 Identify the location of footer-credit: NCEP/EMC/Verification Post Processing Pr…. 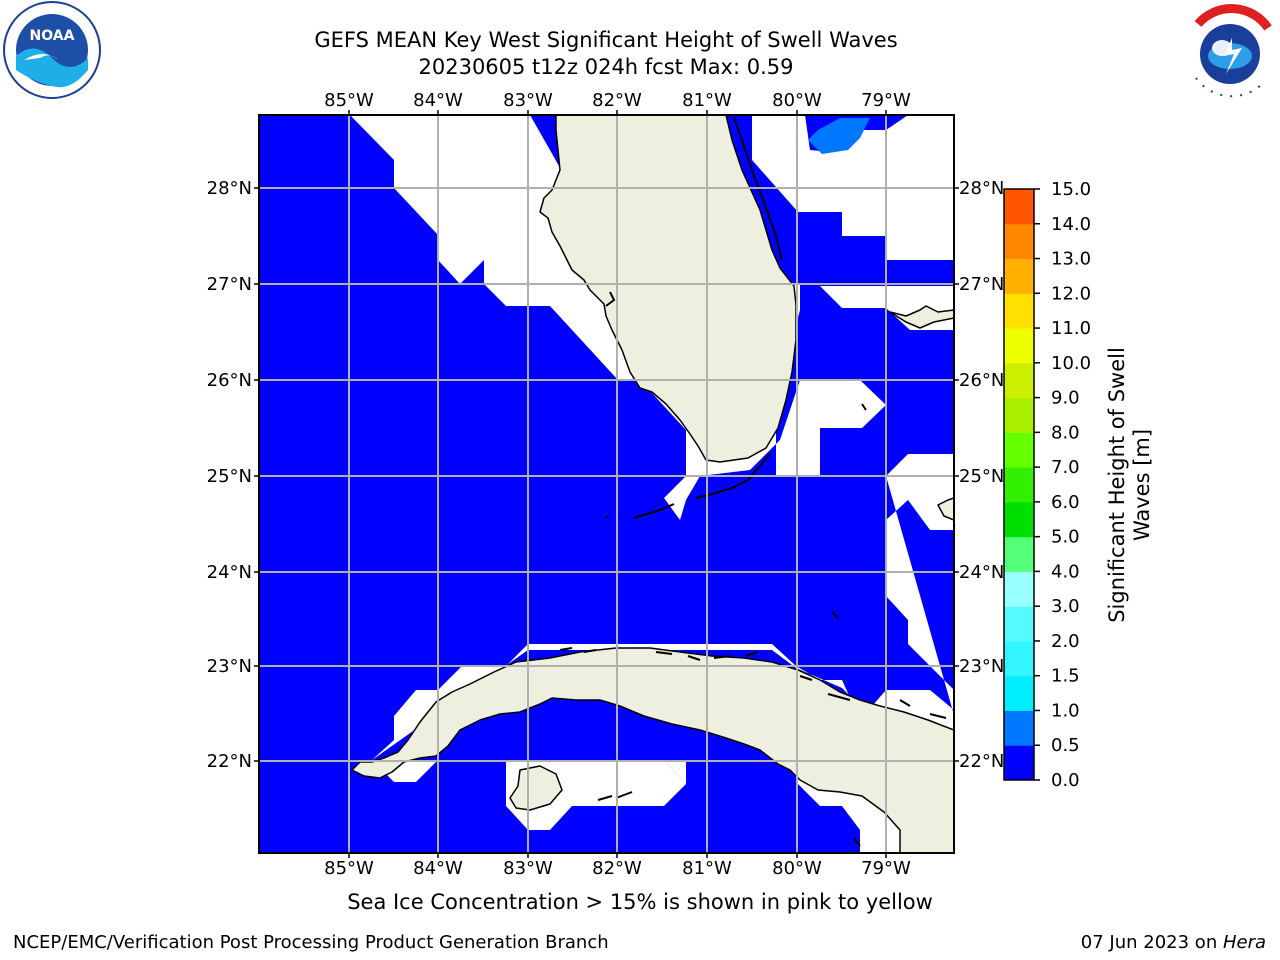
(311, 942).